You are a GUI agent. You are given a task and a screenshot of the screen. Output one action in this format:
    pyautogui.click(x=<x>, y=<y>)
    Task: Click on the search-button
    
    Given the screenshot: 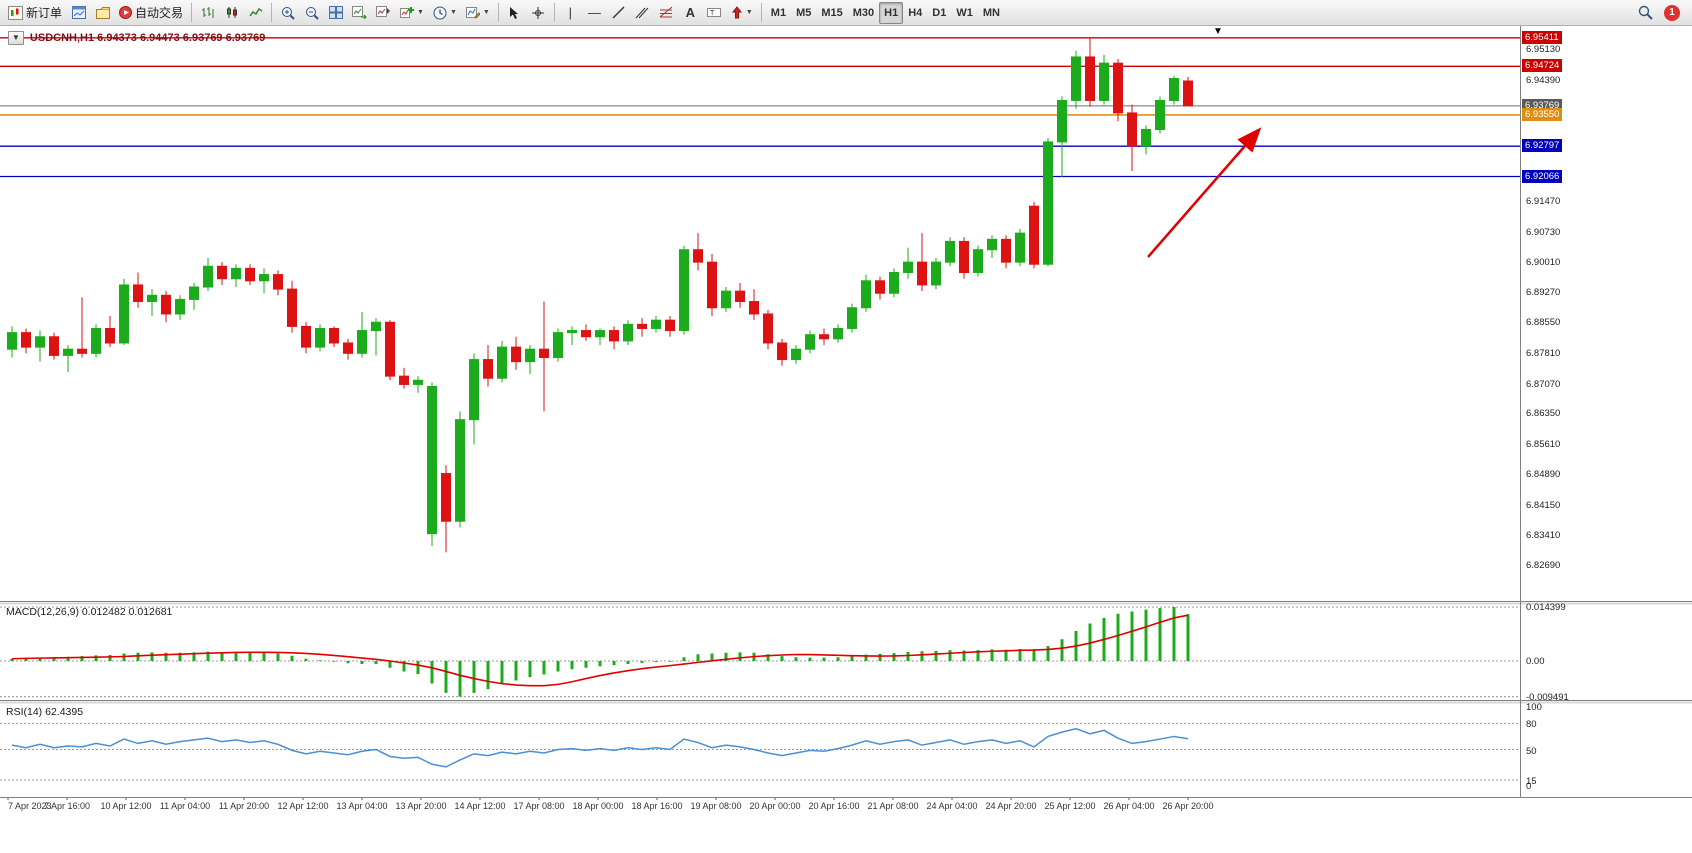 What is the action you would take?
    pyautogui.click(x=1645, y=13)
    